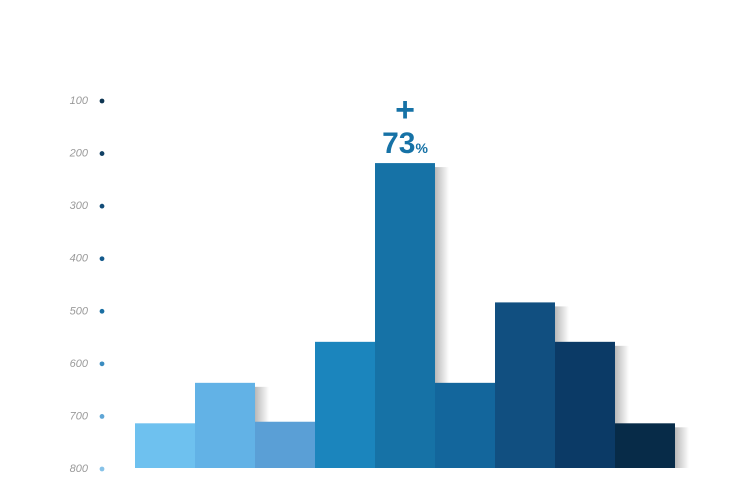 This screenshot has height=490, width=736. What do you see at coordinates (79, 311) in the screenshot?
I see `y-tick-label: 500` at bounding box center [79, 311].